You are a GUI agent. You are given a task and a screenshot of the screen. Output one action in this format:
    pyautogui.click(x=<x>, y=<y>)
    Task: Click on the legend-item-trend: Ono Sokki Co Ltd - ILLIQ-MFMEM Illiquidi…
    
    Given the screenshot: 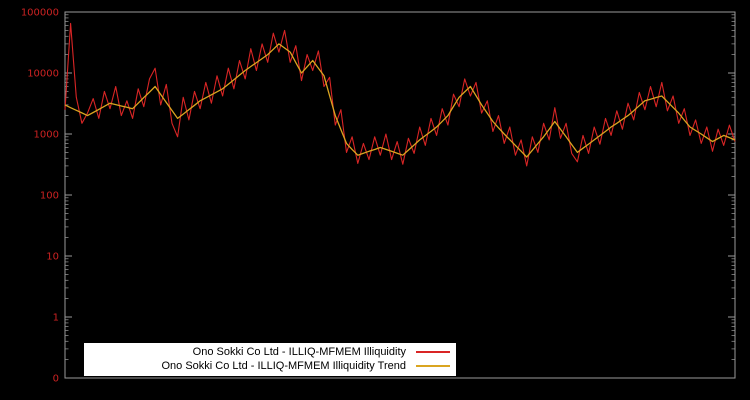 What is the action you would take?
    pyautogui.click(x=270, y=366)
    